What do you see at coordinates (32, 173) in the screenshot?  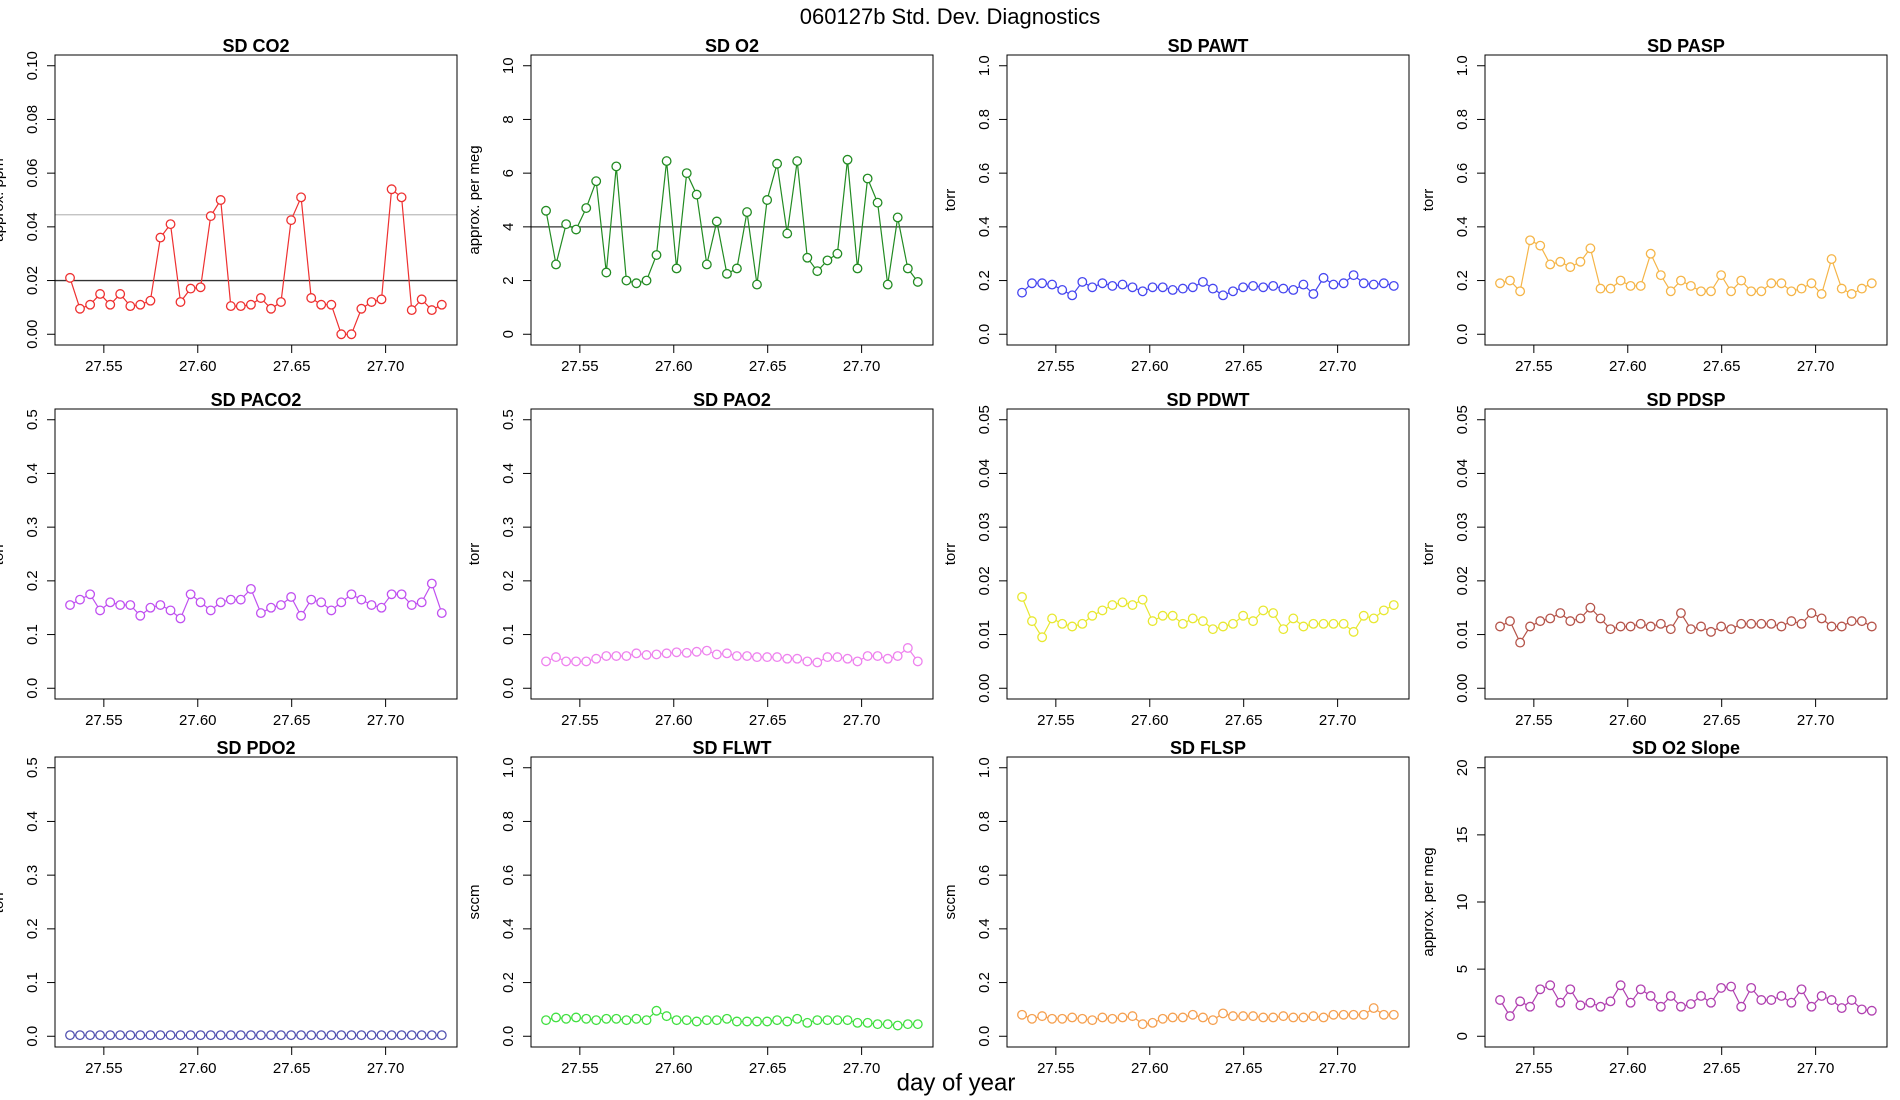 I see `y-tick-label: 0.06` at bounding box center [32, 173].